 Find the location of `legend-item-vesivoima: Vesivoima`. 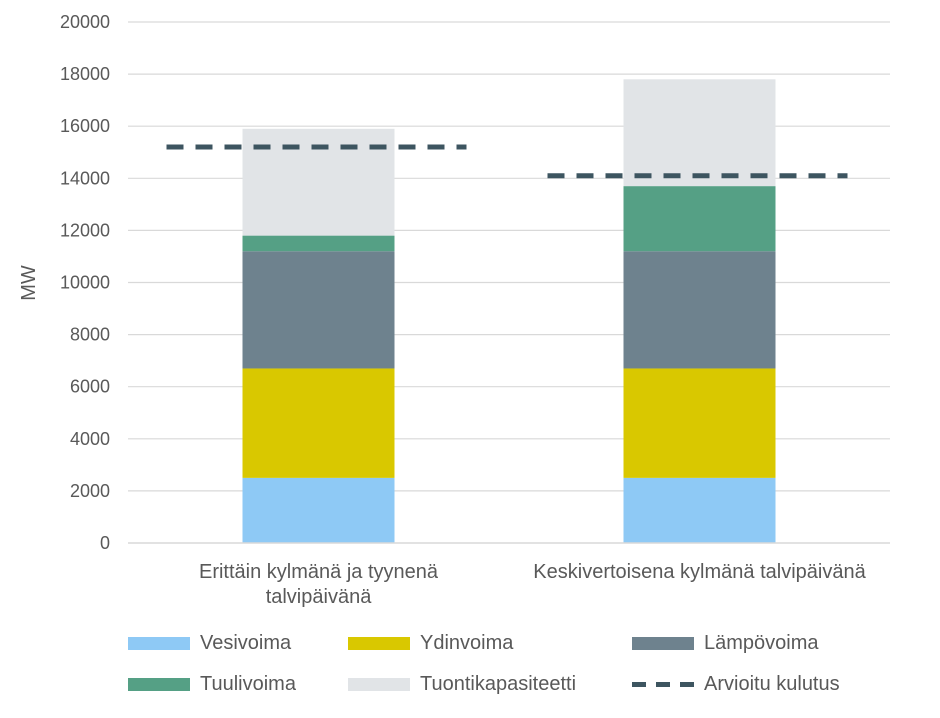

legend-item-vesivoima: Vesivoima is located at coordinates (209, 643).